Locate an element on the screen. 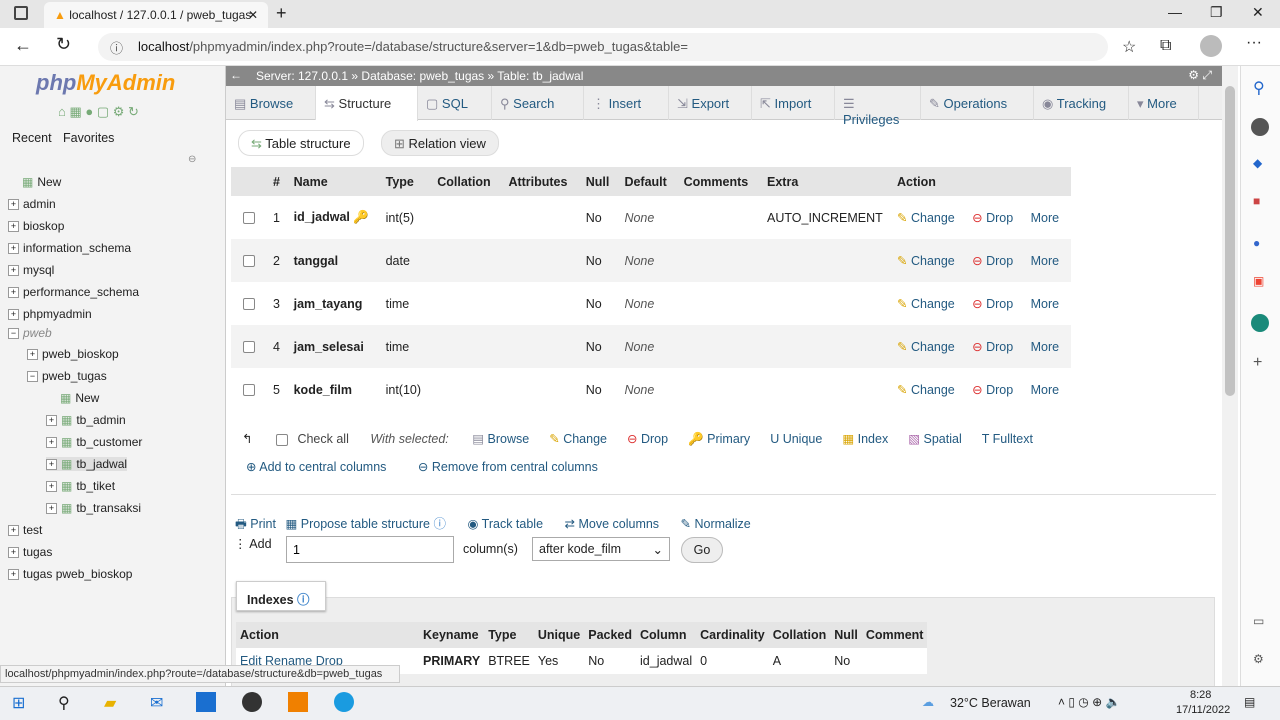 The height and width of the screenshot is (720, 1280). phpmyadmin-logo: phpMyAdmin is located at coordinates (106, 82).